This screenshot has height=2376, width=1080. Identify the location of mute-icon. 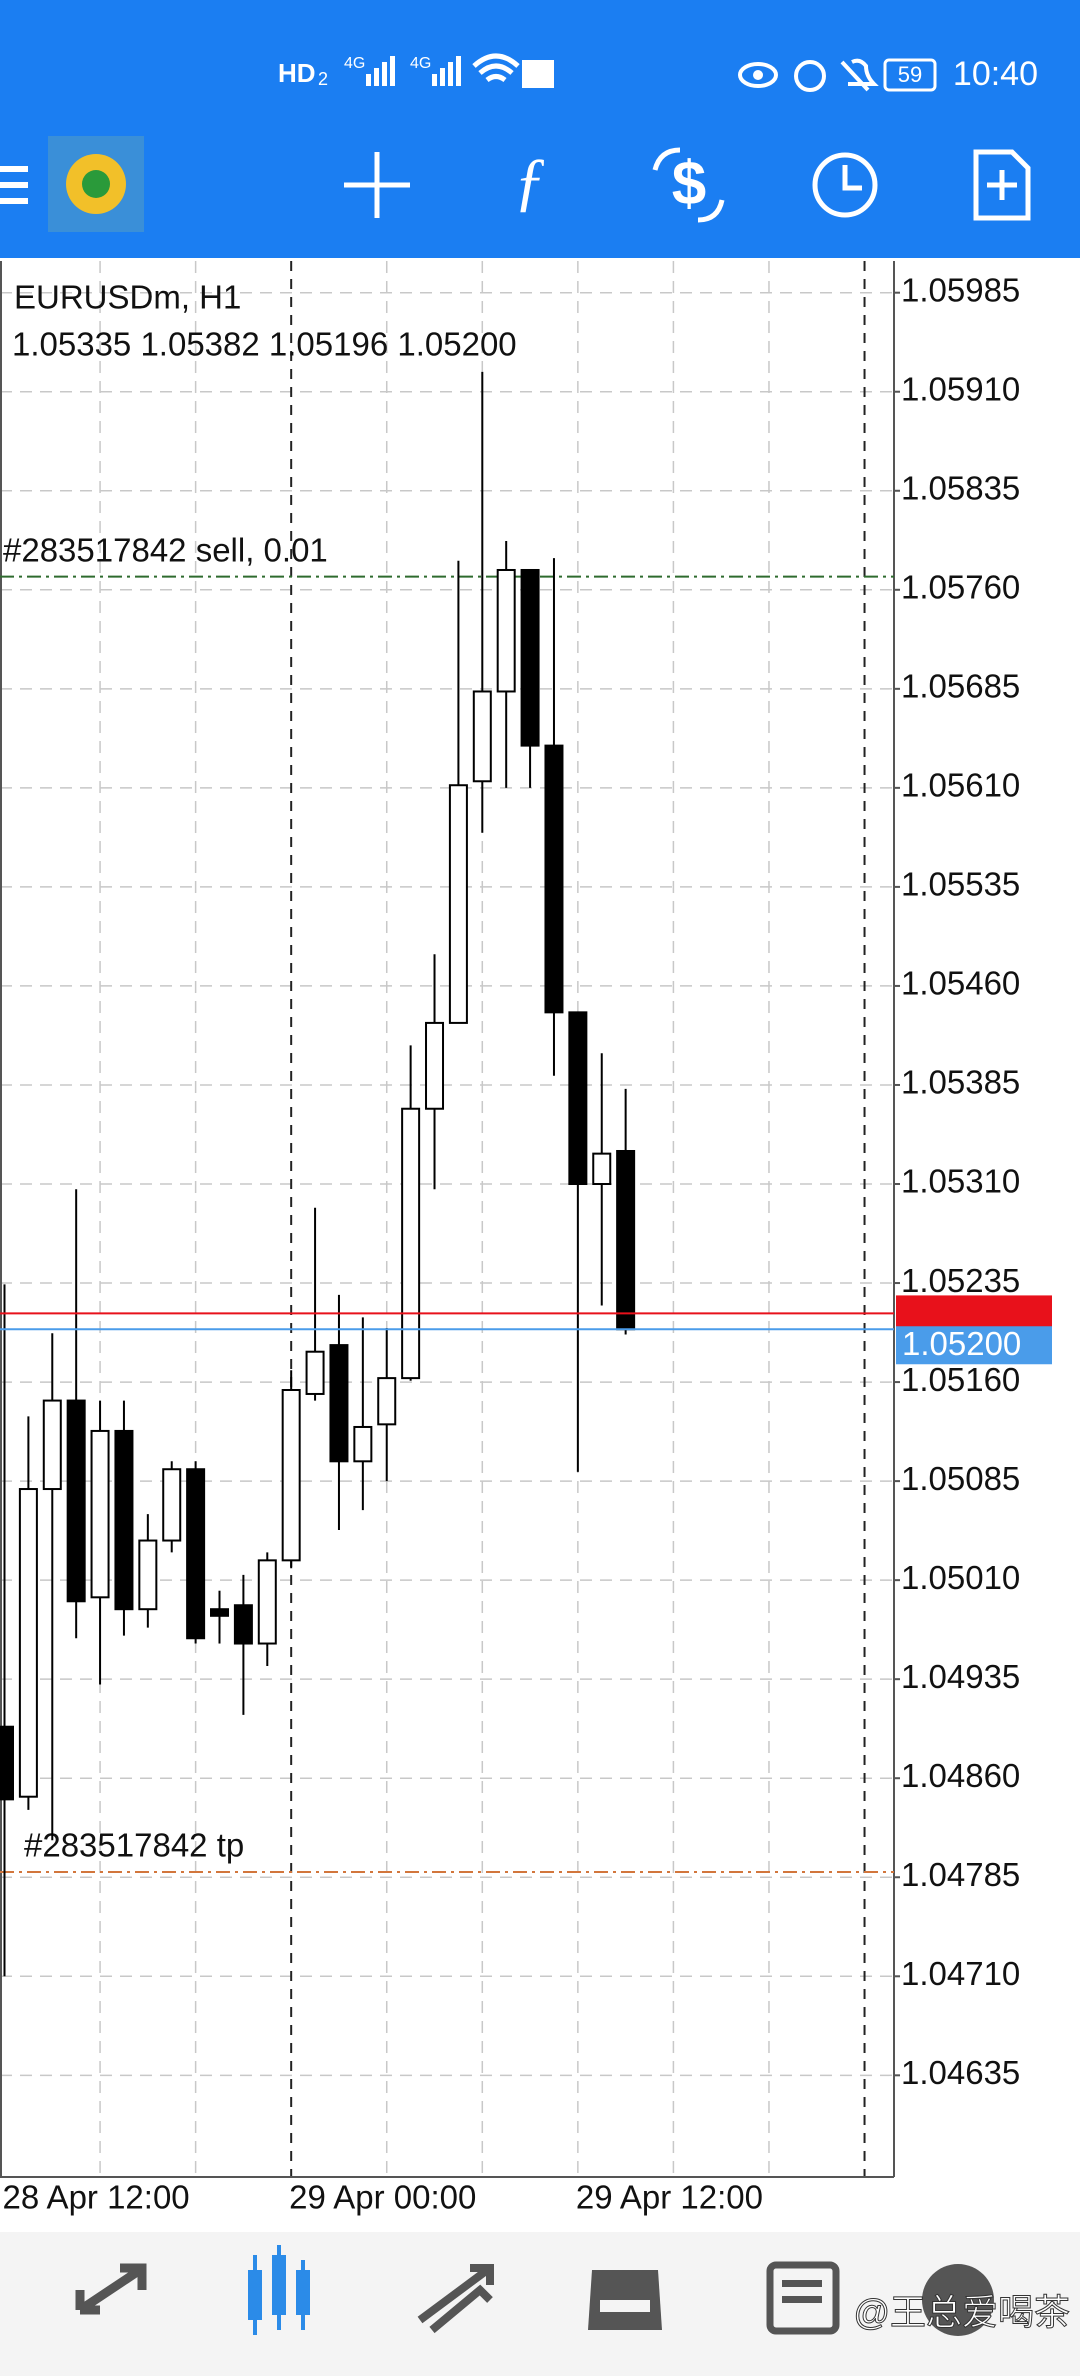
(859, 75).